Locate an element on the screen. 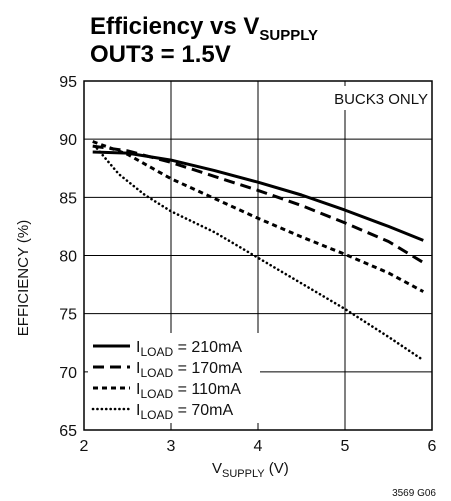 Image resolution: width=451 pixels, height=501 pixels. y-tick-label: 70 is located at coordinates (68, 373).